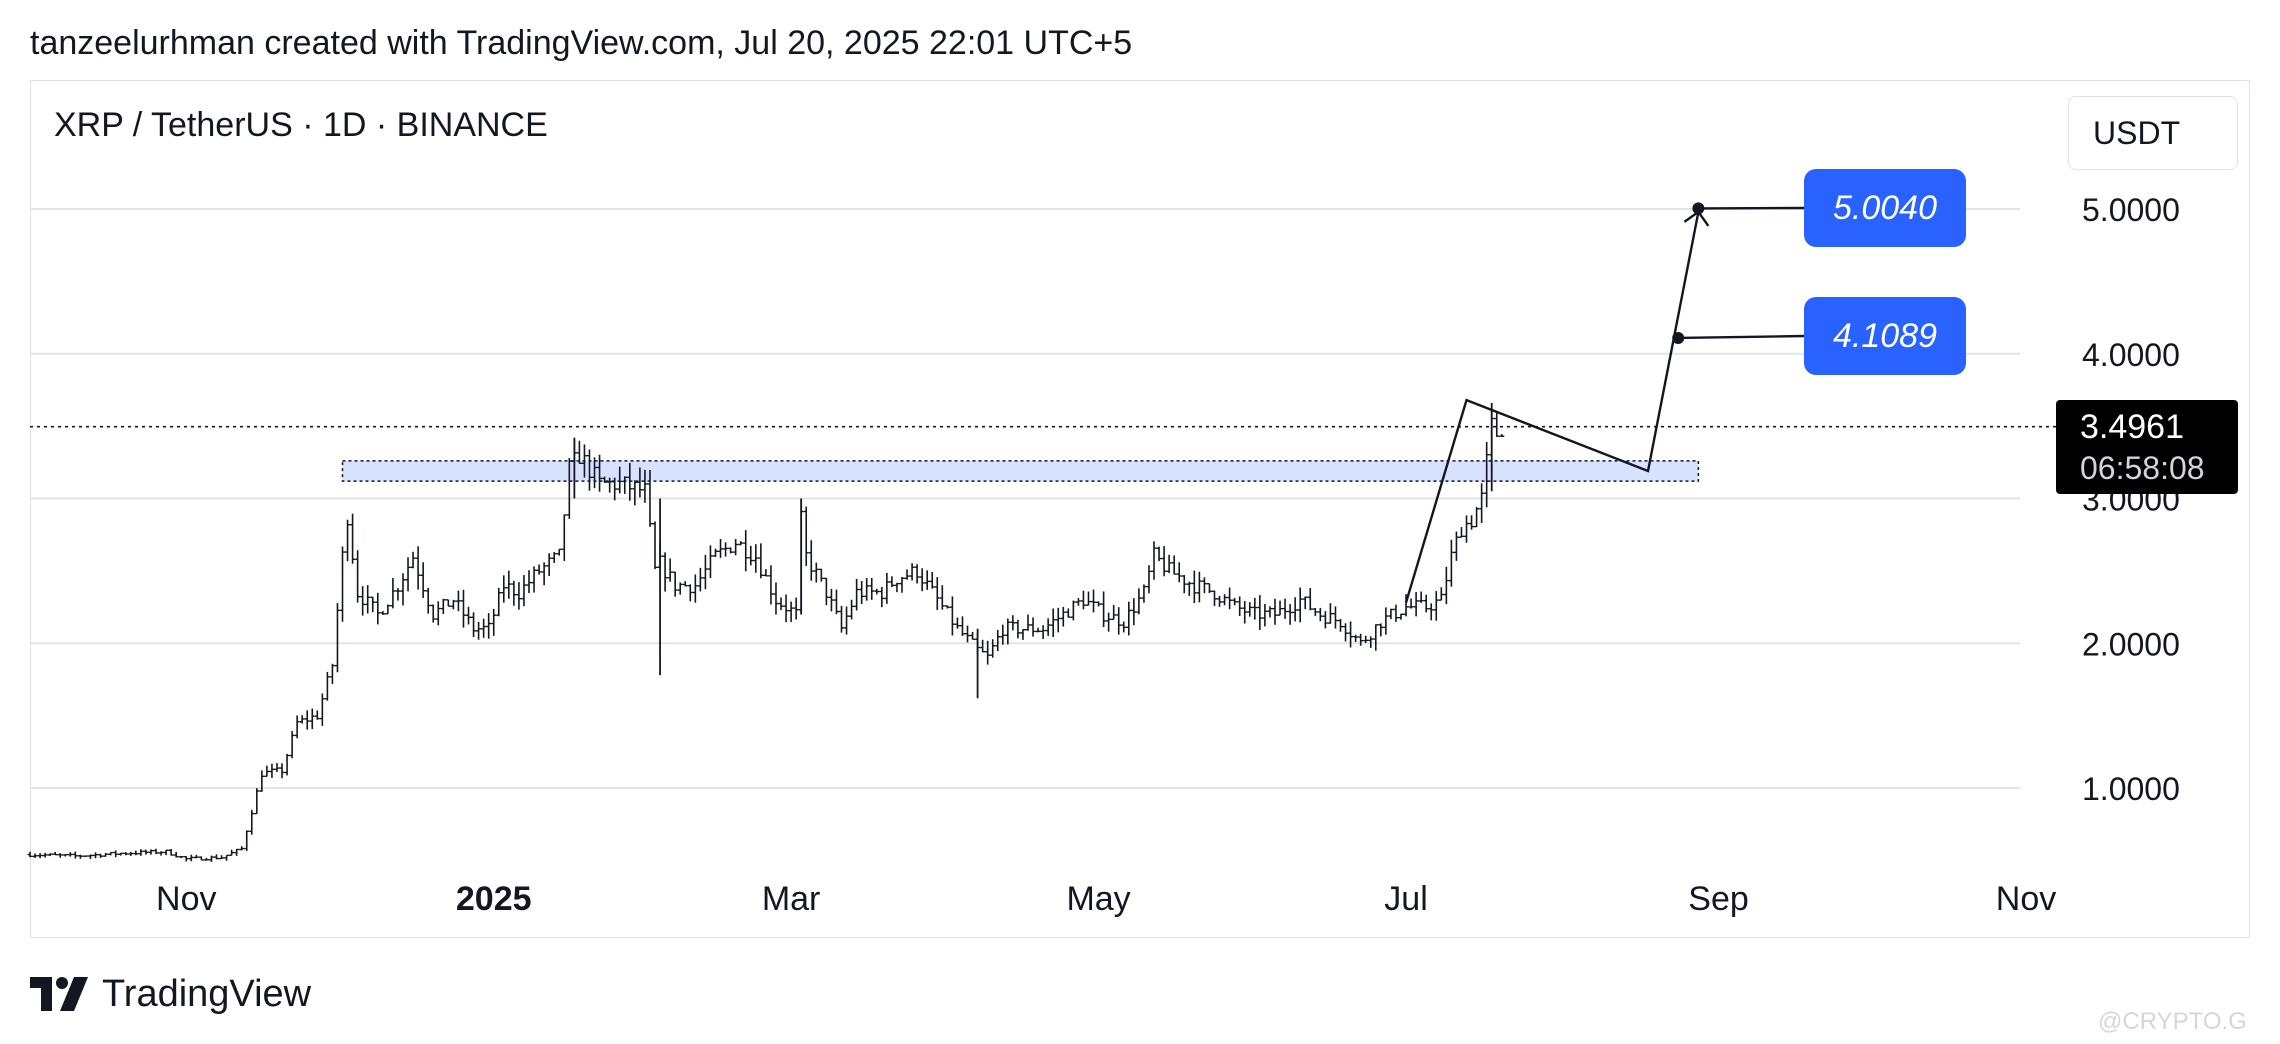  What do you see at coordinates (1885, 208) in the screenshot?
I see `target-label-5: 5.0040` at bounding box center [1885, 208].